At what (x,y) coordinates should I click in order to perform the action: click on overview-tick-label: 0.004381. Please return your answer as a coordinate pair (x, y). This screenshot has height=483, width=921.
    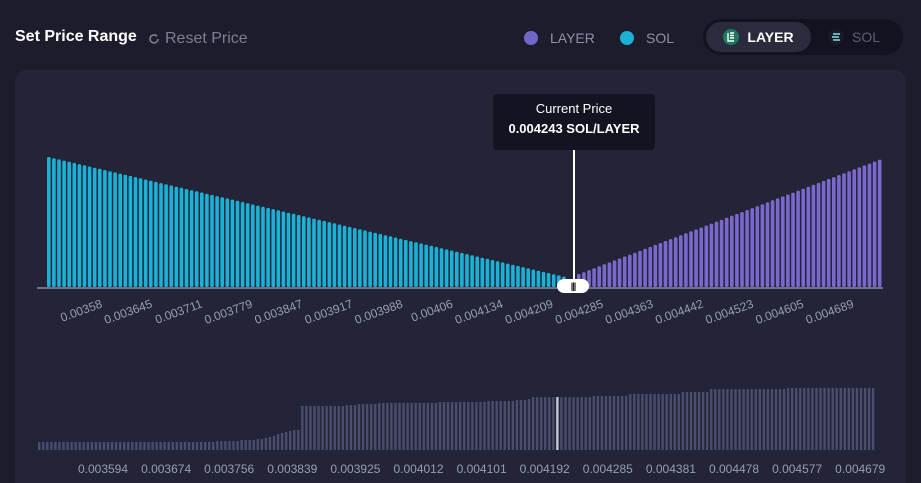
    Looking at the image, I should click on (670, 469).